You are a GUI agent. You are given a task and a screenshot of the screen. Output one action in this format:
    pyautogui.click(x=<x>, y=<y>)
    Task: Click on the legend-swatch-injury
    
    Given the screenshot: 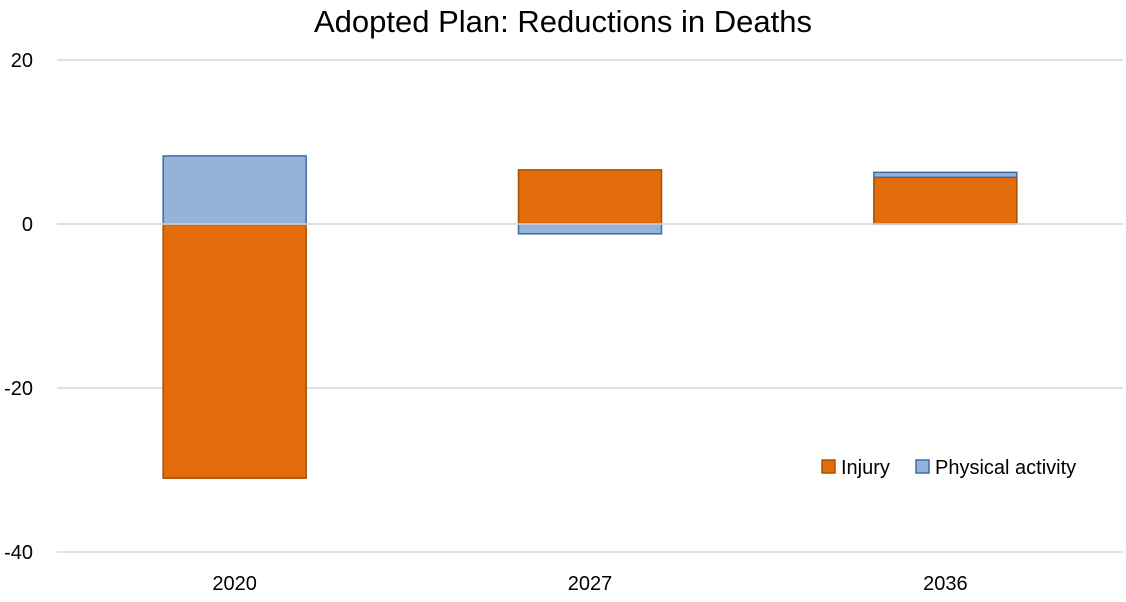 What is the action you would take?
    pyautogui.click(x=828, y=466)
    